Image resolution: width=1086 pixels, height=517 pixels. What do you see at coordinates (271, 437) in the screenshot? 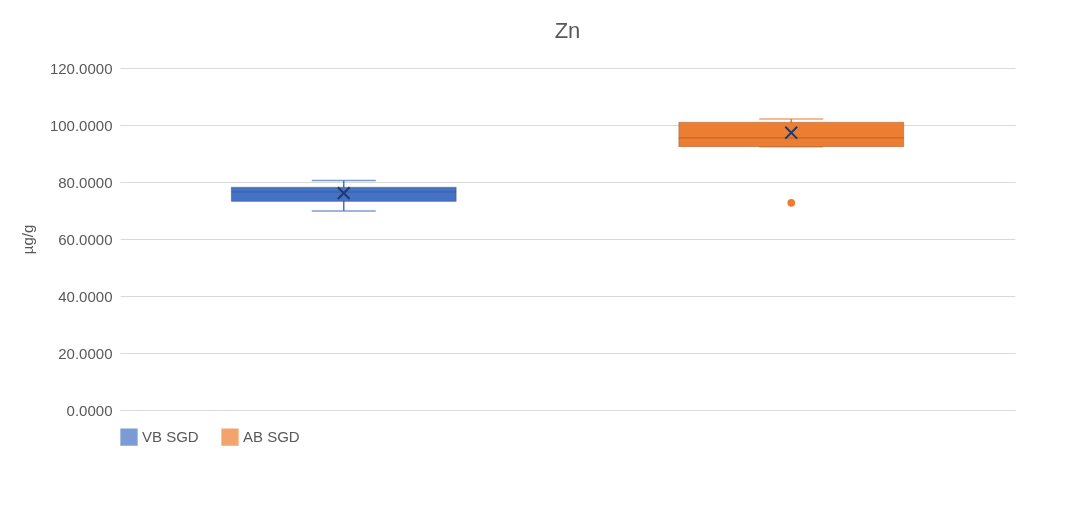
I see `legend-label: AB SGD` at bounding box center [271, 437].